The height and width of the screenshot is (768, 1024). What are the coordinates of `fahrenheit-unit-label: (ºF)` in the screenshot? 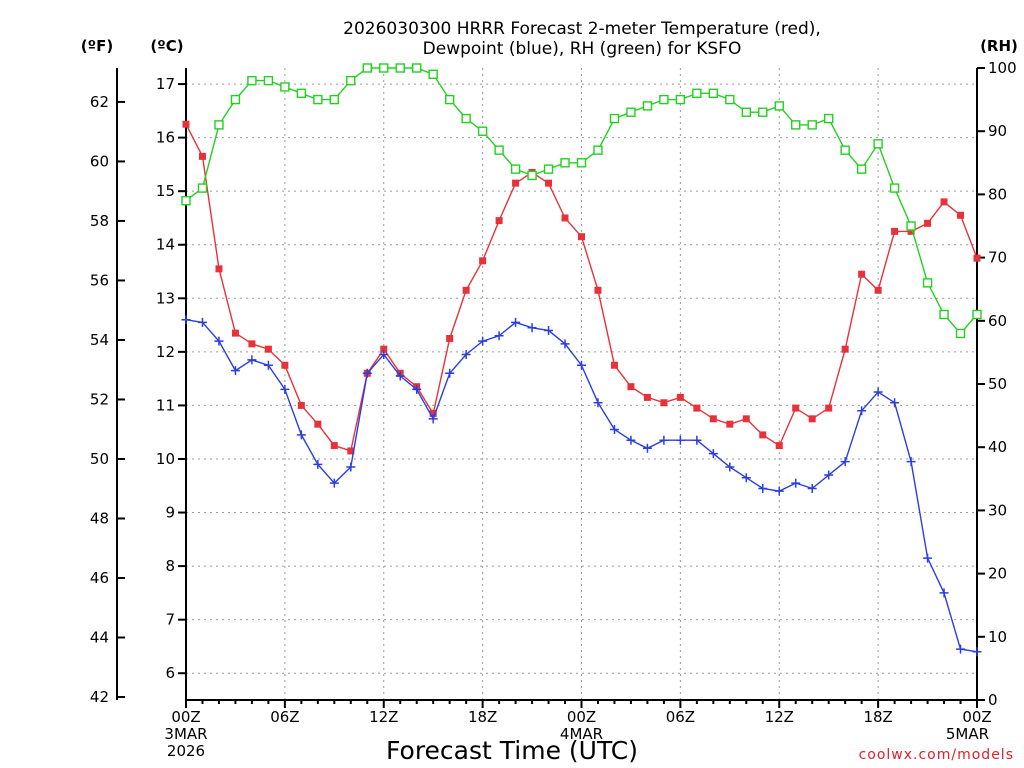 It's located at (97, 46).